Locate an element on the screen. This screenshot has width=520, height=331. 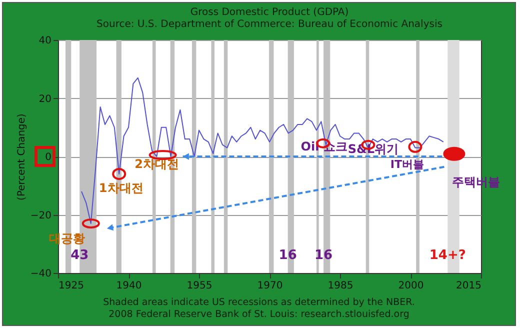
x-tick-label: 2015 is located at coordinates (469, 286).